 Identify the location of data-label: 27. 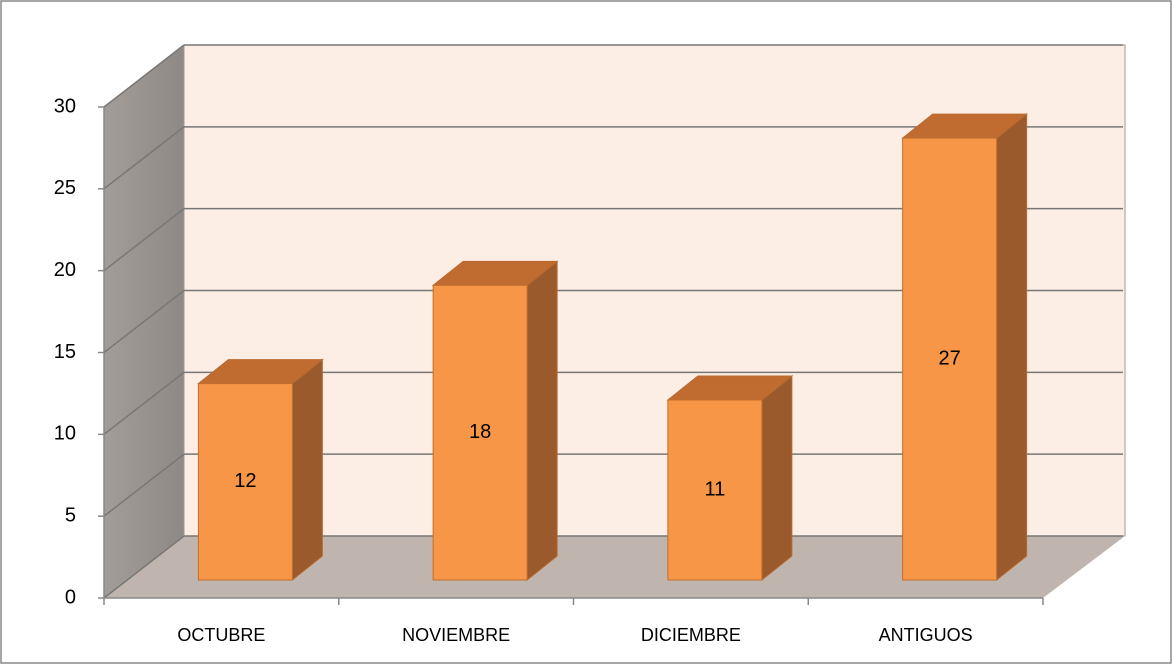
(950, 358).